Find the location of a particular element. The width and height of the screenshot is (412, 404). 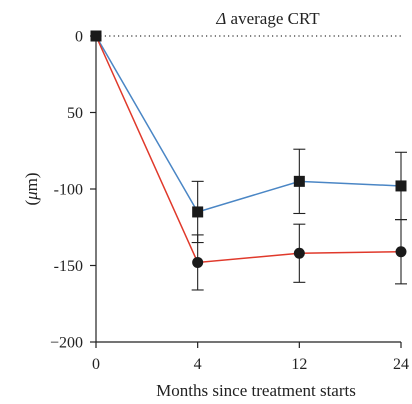

x-tick-label: 4 is located at coordinates (198, 364).